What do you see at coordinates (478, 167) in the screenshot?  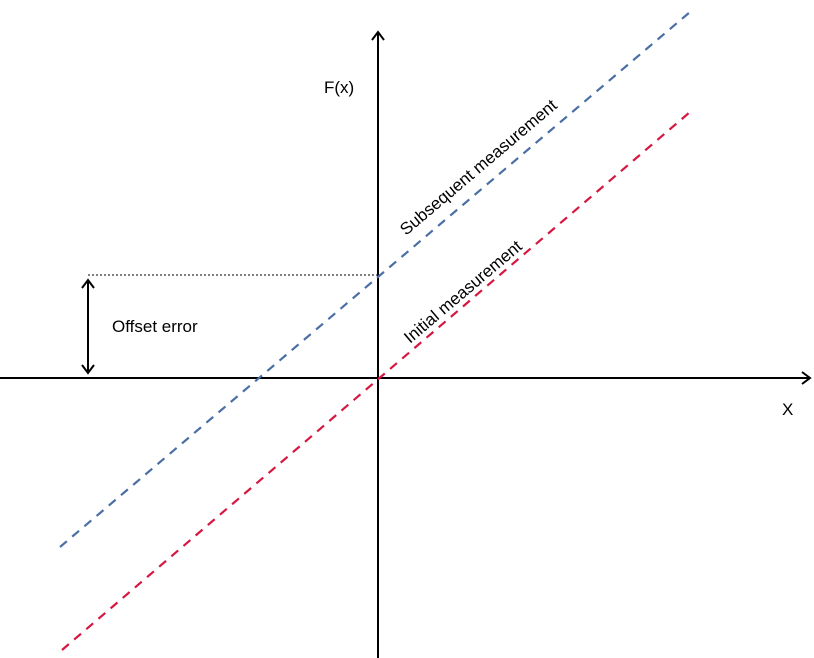 I see `subsequent-measurement-label: Subsequent measurement` at bounding box center [478, 167].